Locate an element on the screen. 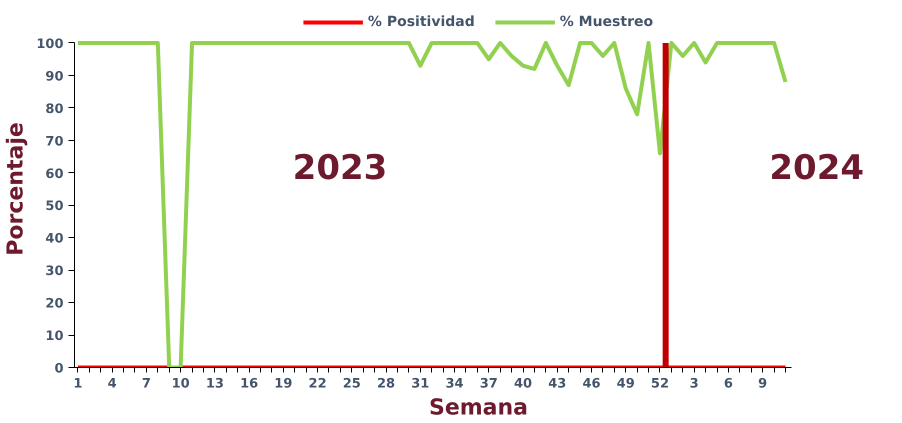  x-tick-label: 52 is located at coordinates (660, 384).